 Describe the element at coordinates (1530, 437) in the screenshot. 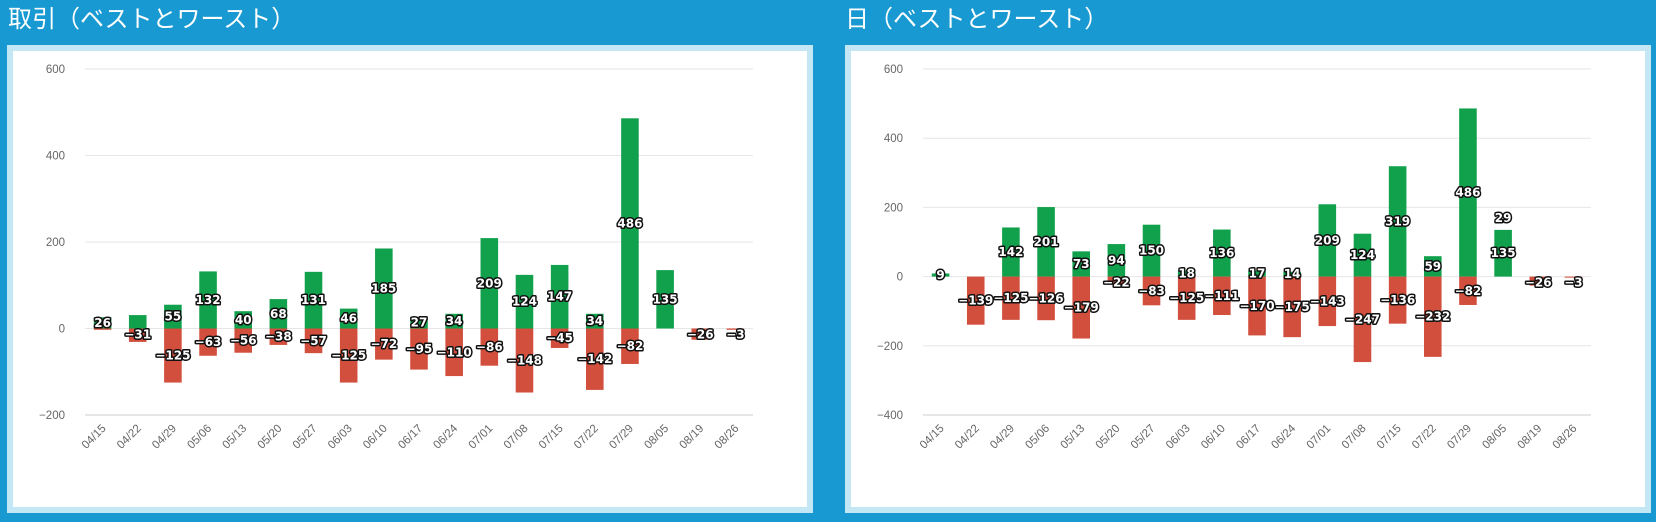

I see `x-tick-label: 08/19` at that location.